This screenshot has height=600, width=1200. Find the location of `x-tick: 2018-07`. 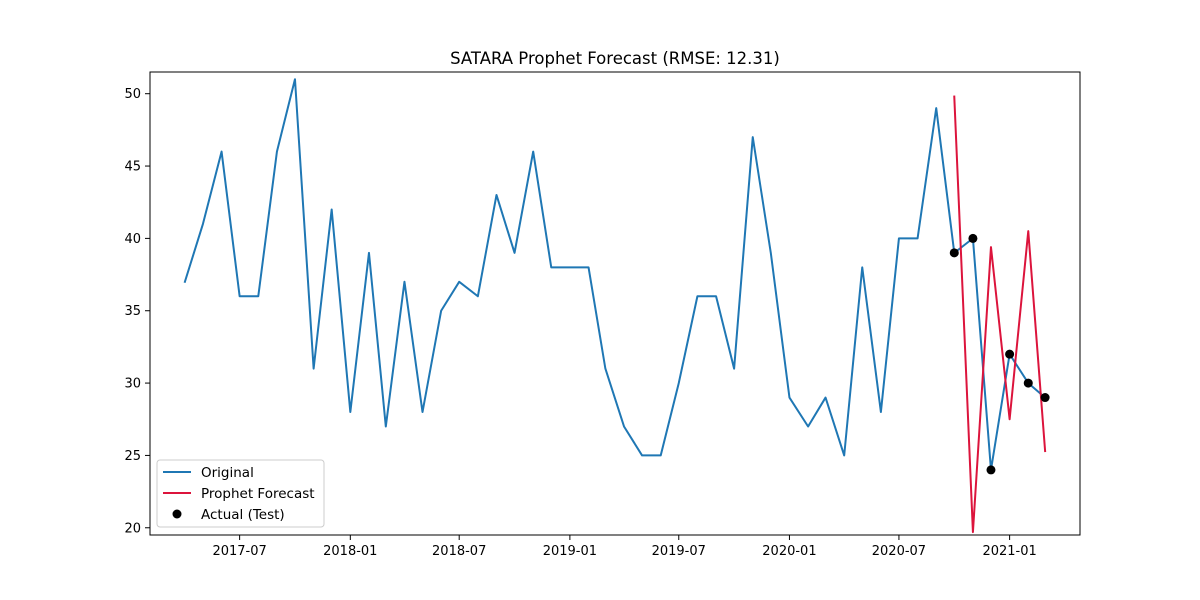

x-tick: 2018-07 is located at coordinates (459, 547).